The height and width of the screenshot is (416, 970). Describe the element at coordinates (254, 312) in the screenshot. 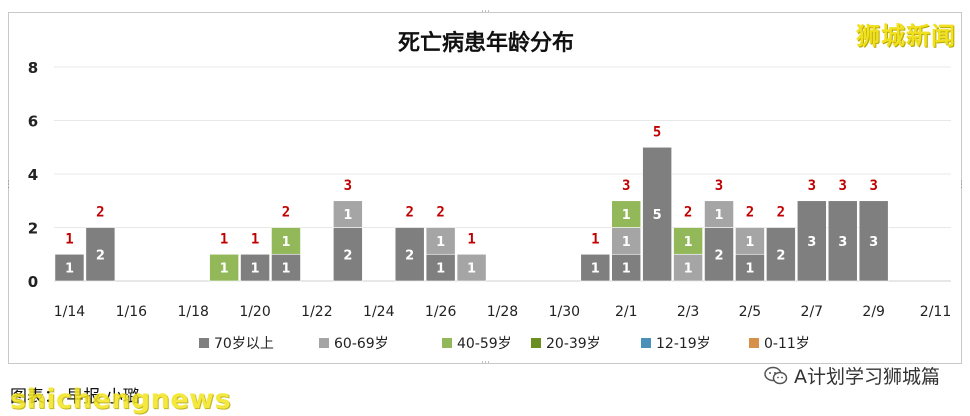

I see `x-tick-label: 1/20` at that location.